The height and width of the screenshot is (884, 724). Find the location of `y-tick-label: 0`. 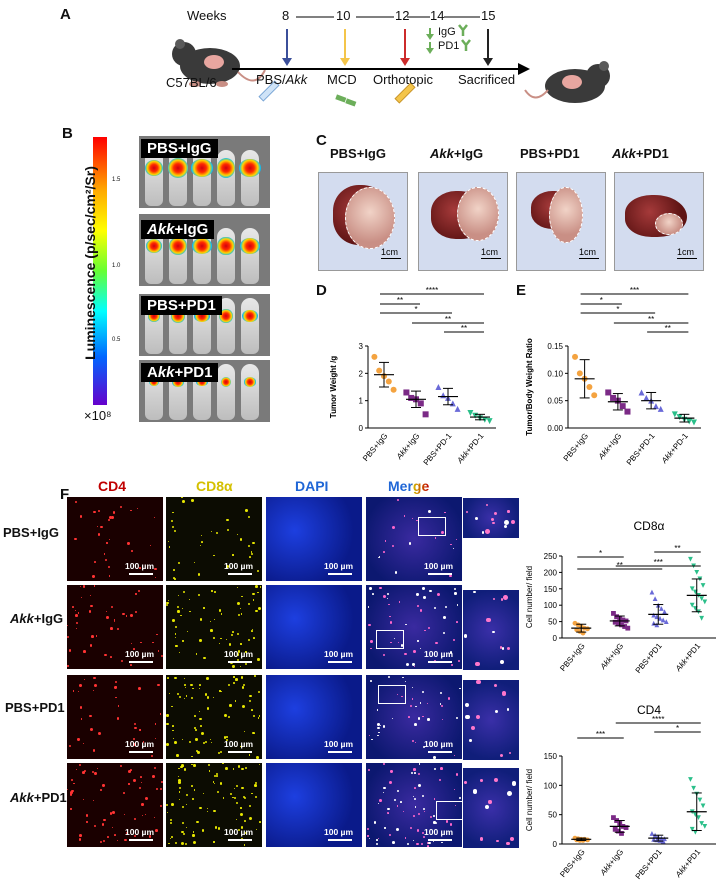

y-tick-label: 0 is located at coordinates (555, 844).